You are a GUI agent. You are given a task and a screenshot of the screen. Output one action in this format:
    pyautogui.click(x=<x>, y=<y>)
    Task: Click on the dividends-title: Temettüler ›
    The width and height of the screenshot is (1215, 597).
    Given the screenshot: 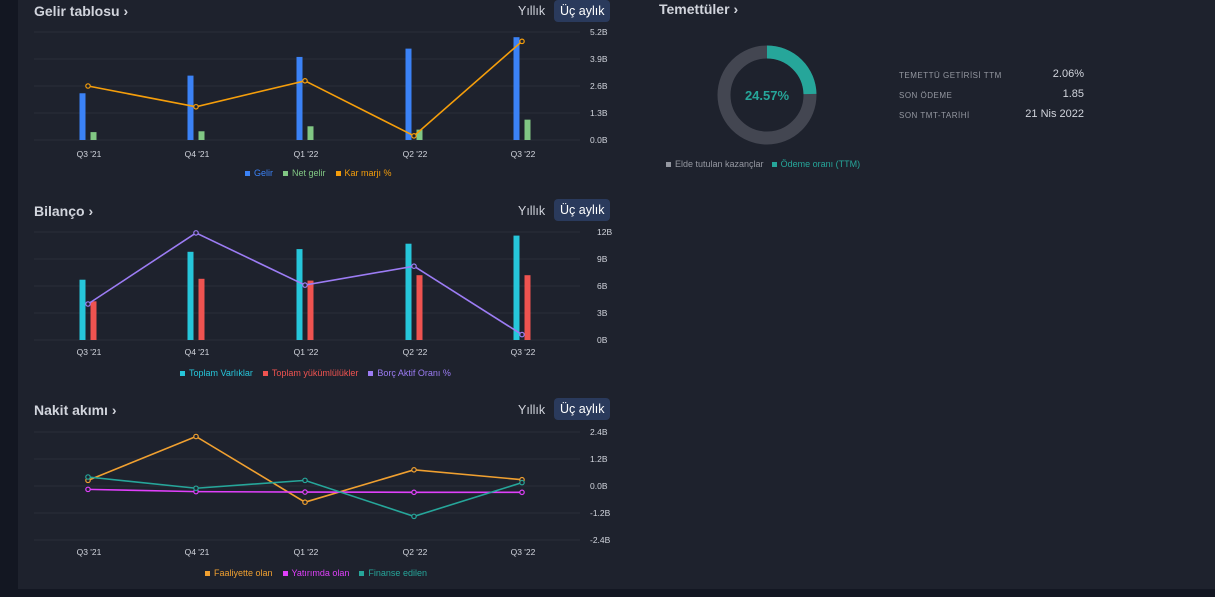 What is the action you would take?
    pyautogui.click(x=698, y=9)
    